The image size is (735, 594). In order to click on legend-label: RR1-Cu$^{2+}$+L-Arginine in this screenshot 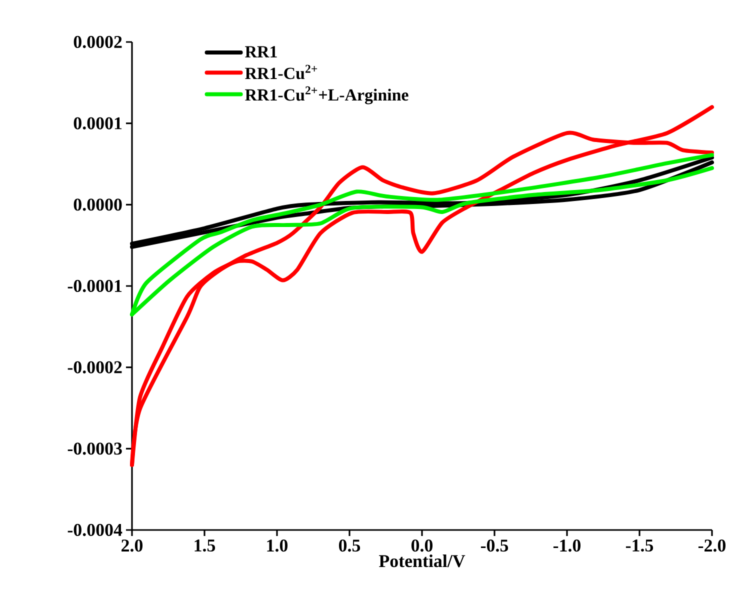, I will do `click(326, 95)`.